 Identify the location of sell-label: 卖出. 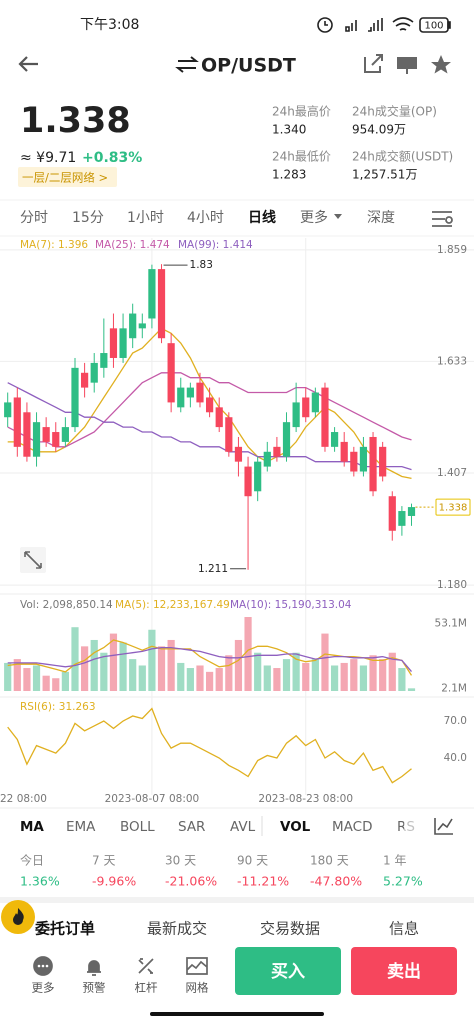
(404, 971).